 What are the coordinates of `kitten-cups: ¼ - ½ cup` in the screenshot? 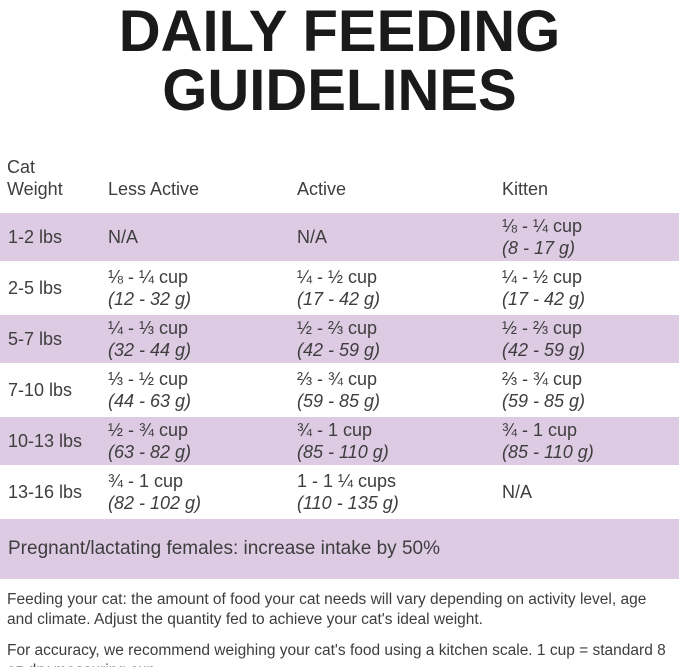 It's located at (542, 277).